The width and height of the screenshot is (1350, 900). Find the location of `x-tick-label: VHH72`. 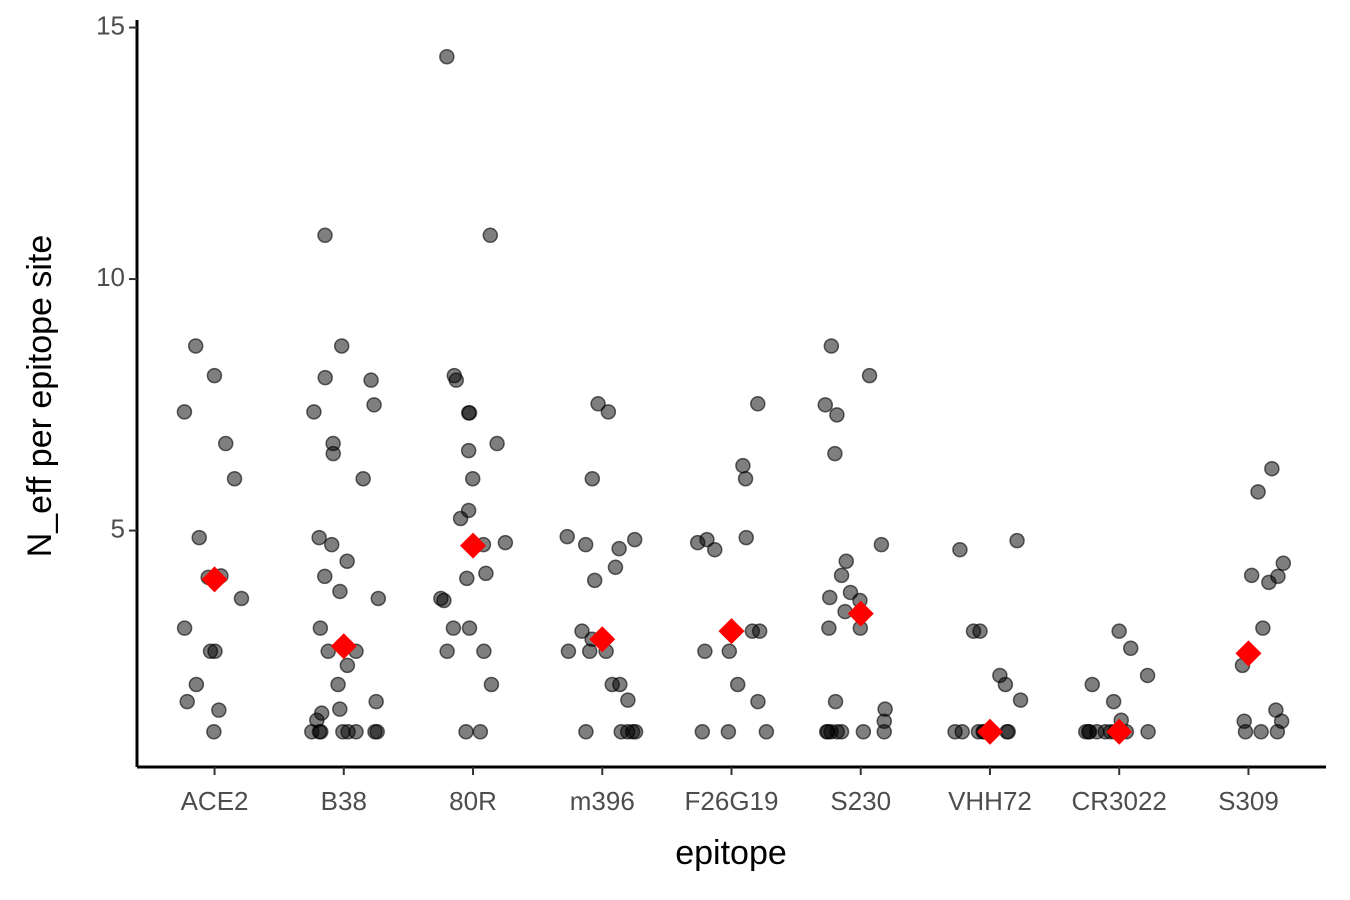

x-tick-label: VHH72 is located at coordinates (990, 801).